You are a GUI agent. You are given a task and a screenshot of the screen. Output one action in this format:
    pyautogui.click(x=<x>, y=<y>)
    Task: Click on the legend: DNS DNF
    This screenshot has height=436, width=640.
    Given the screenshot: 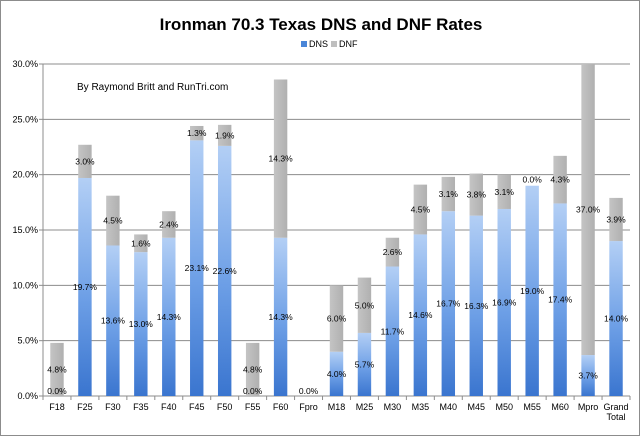 What is the action you would take?
    pyautogui.click(x=329, y=44)
    